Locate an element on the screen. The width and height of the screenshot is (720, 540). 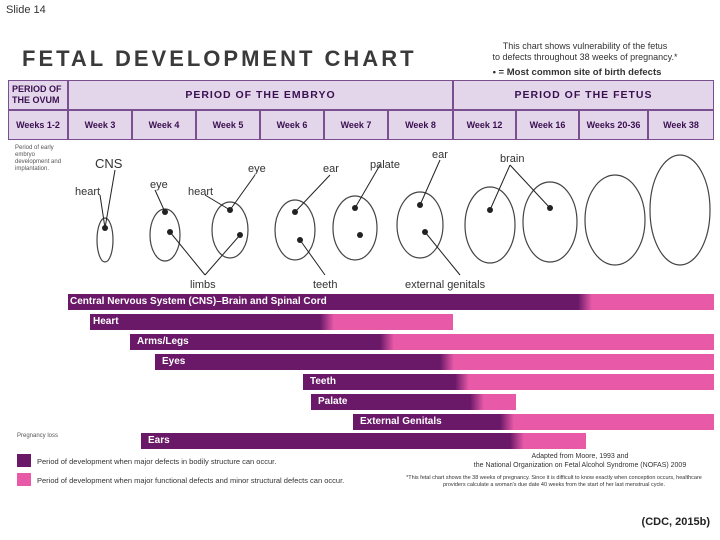
label-eye-2: eye is located at coordinates (257, 169).